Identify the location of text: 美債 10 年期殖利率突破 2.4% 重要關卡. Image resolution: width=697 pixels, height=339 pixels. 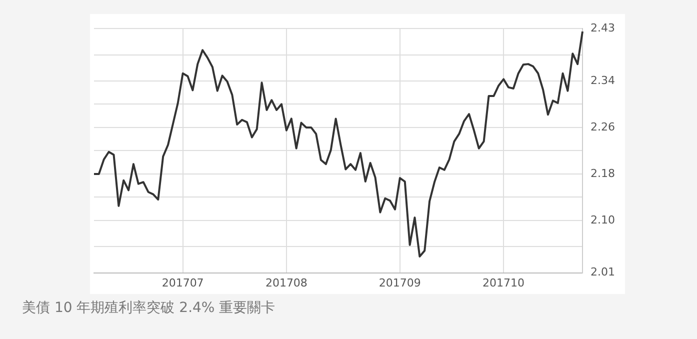
(149, 308).